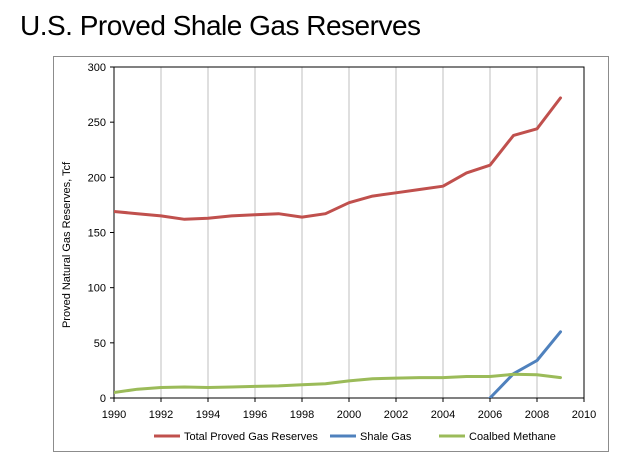  What do you see at coordinates (584, 415) in the screenshot?
I see `x-tick-label-2010: 2010` at bounding box center [584, 415].